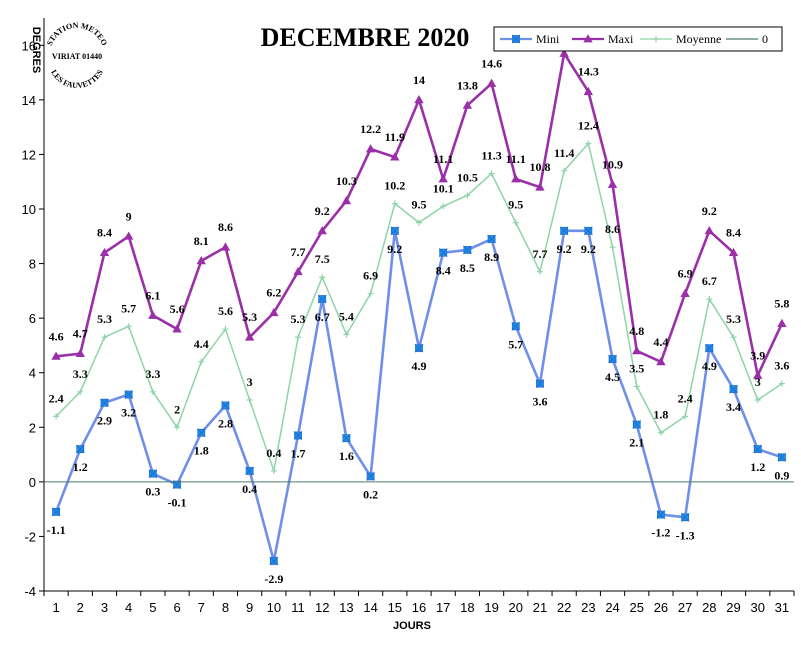  Describe the element at coordinates (588, 72) in the screenshot. I see `data-label-maxi: 14.3` at that location.